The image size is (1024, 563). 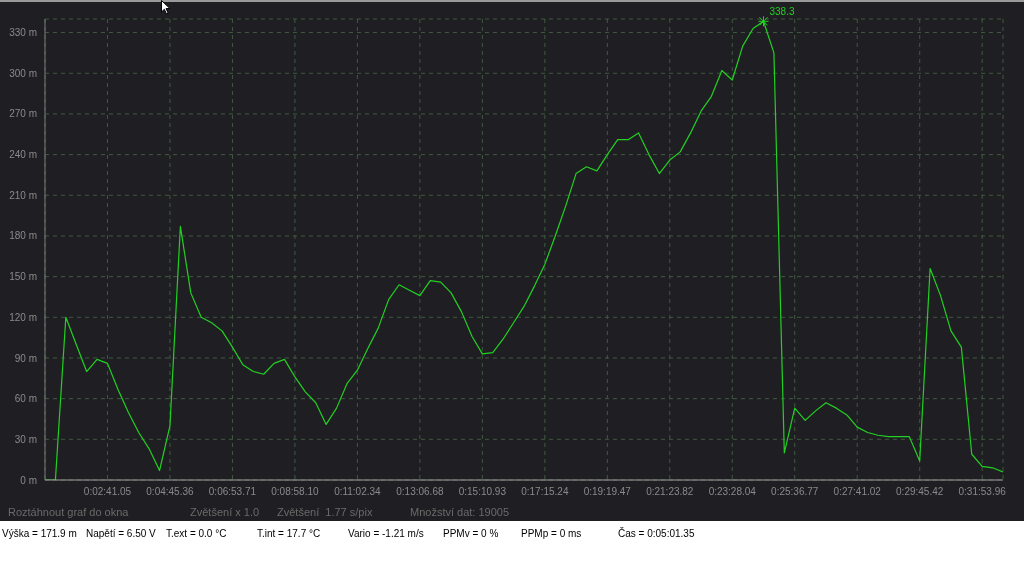 What do you see at coordinates (358, 492) in the screenshot?
I see `x-tick-label: 0:11:02.34` at bounding box center [358, 492].